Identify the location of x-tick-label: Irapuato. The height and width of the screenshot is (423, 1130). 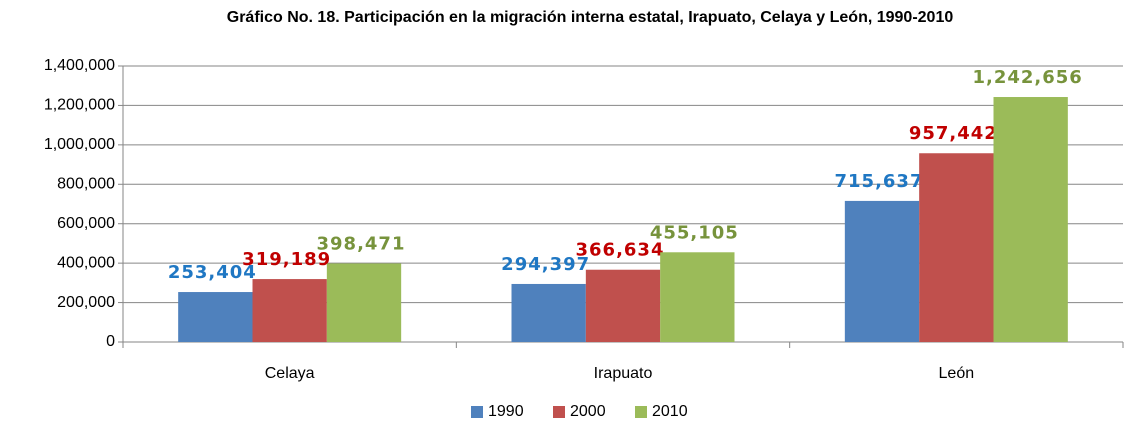
(623, 373).